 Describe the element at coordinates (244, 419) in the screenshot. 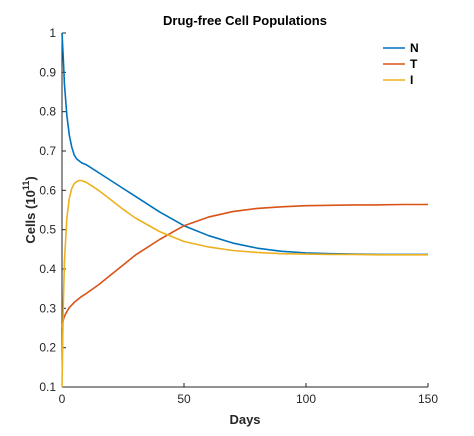

I see `x-axis-label: Days` at that location.